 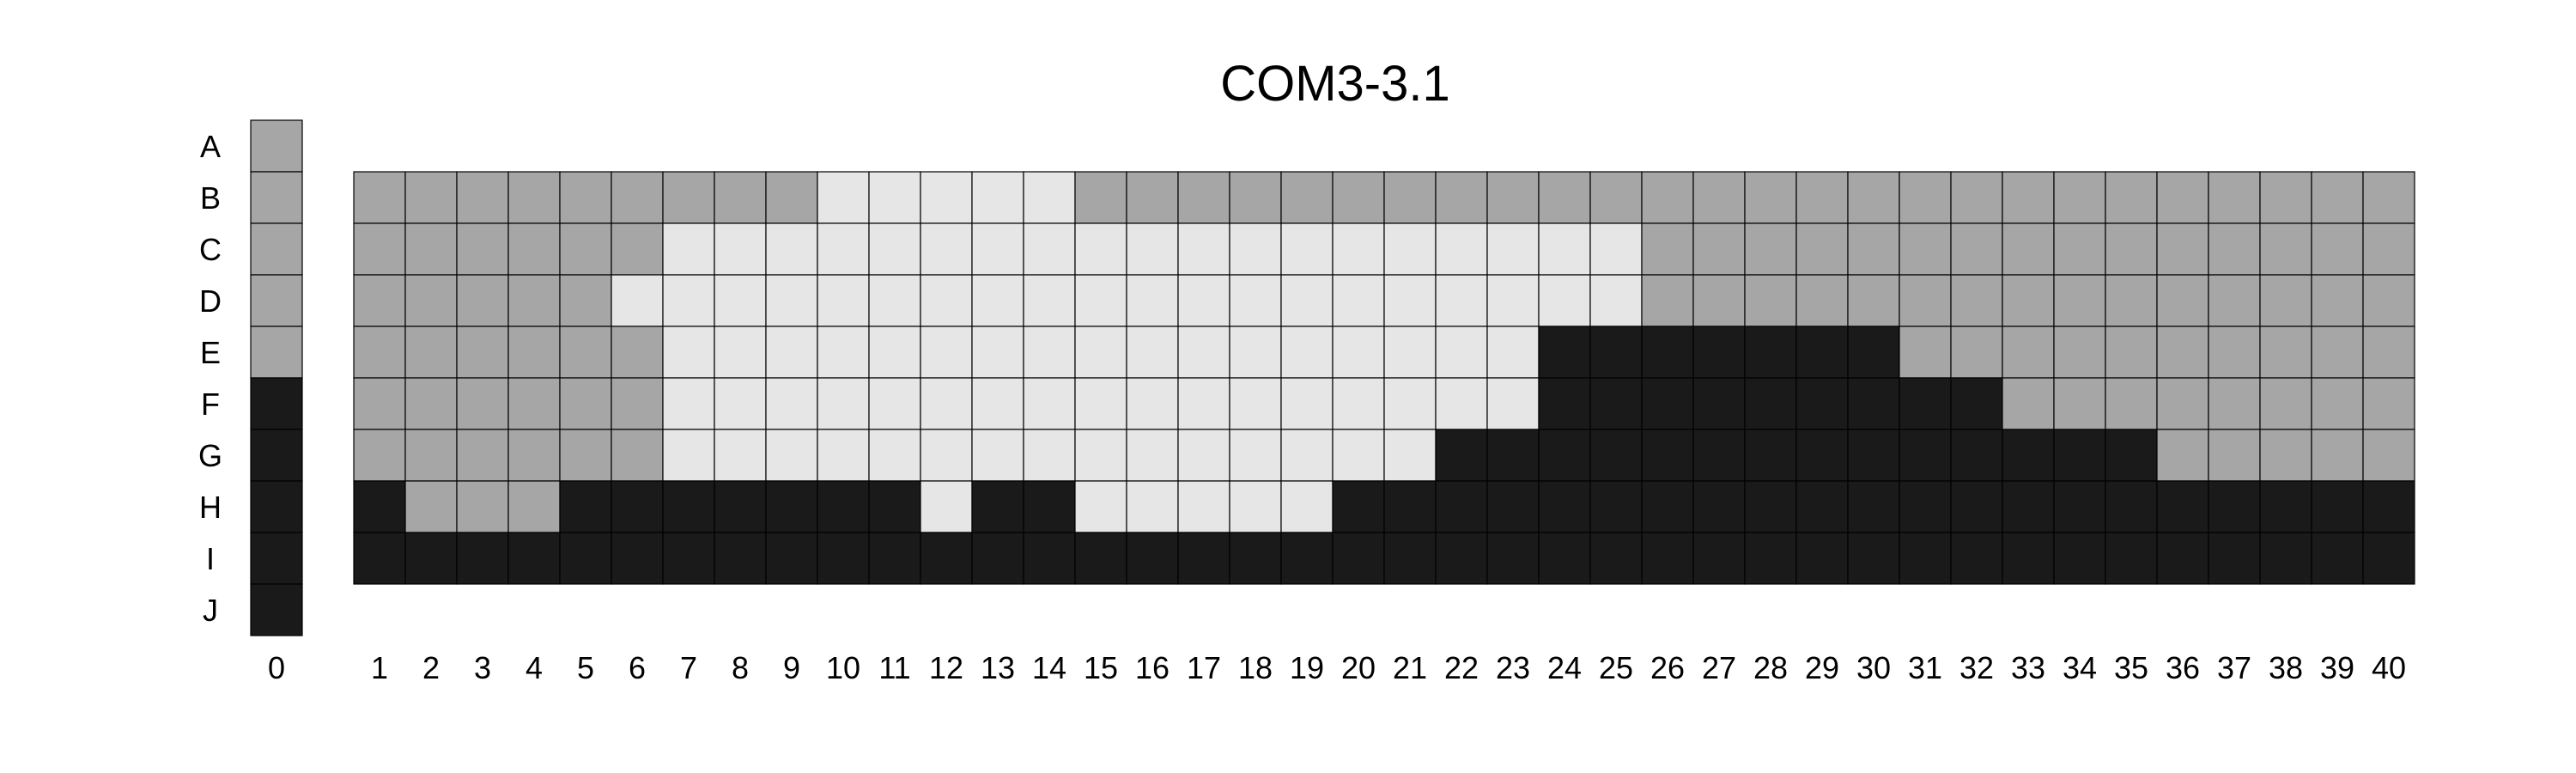 I want to click on row-label-A: A, so click(x=210, y=146).